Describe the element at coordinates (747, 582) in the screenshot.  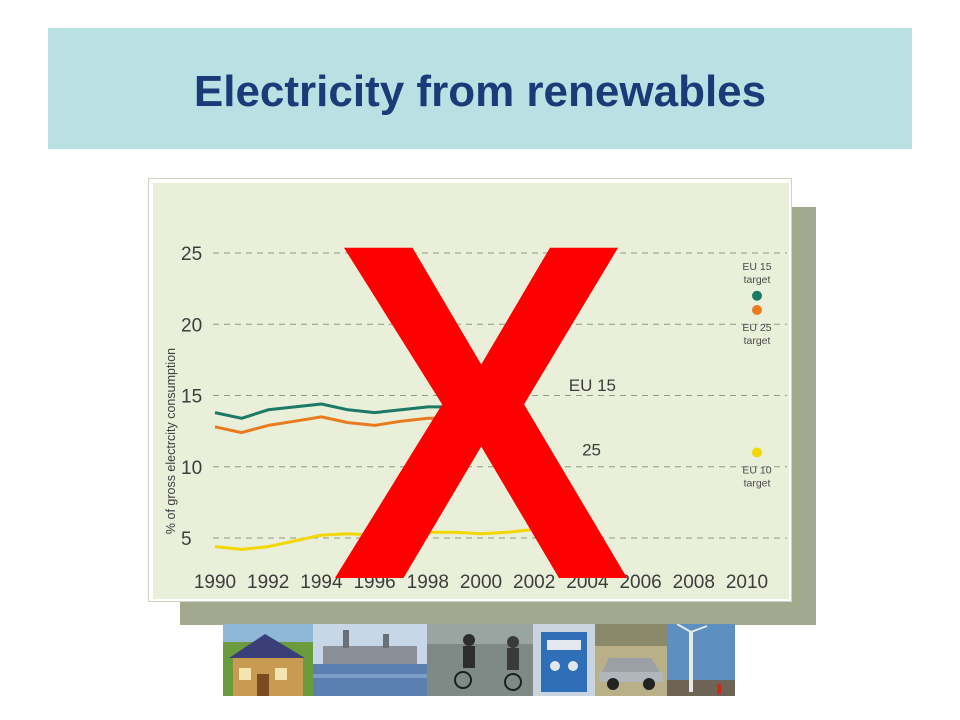
I see `x-tick-label: 2010` at that location.